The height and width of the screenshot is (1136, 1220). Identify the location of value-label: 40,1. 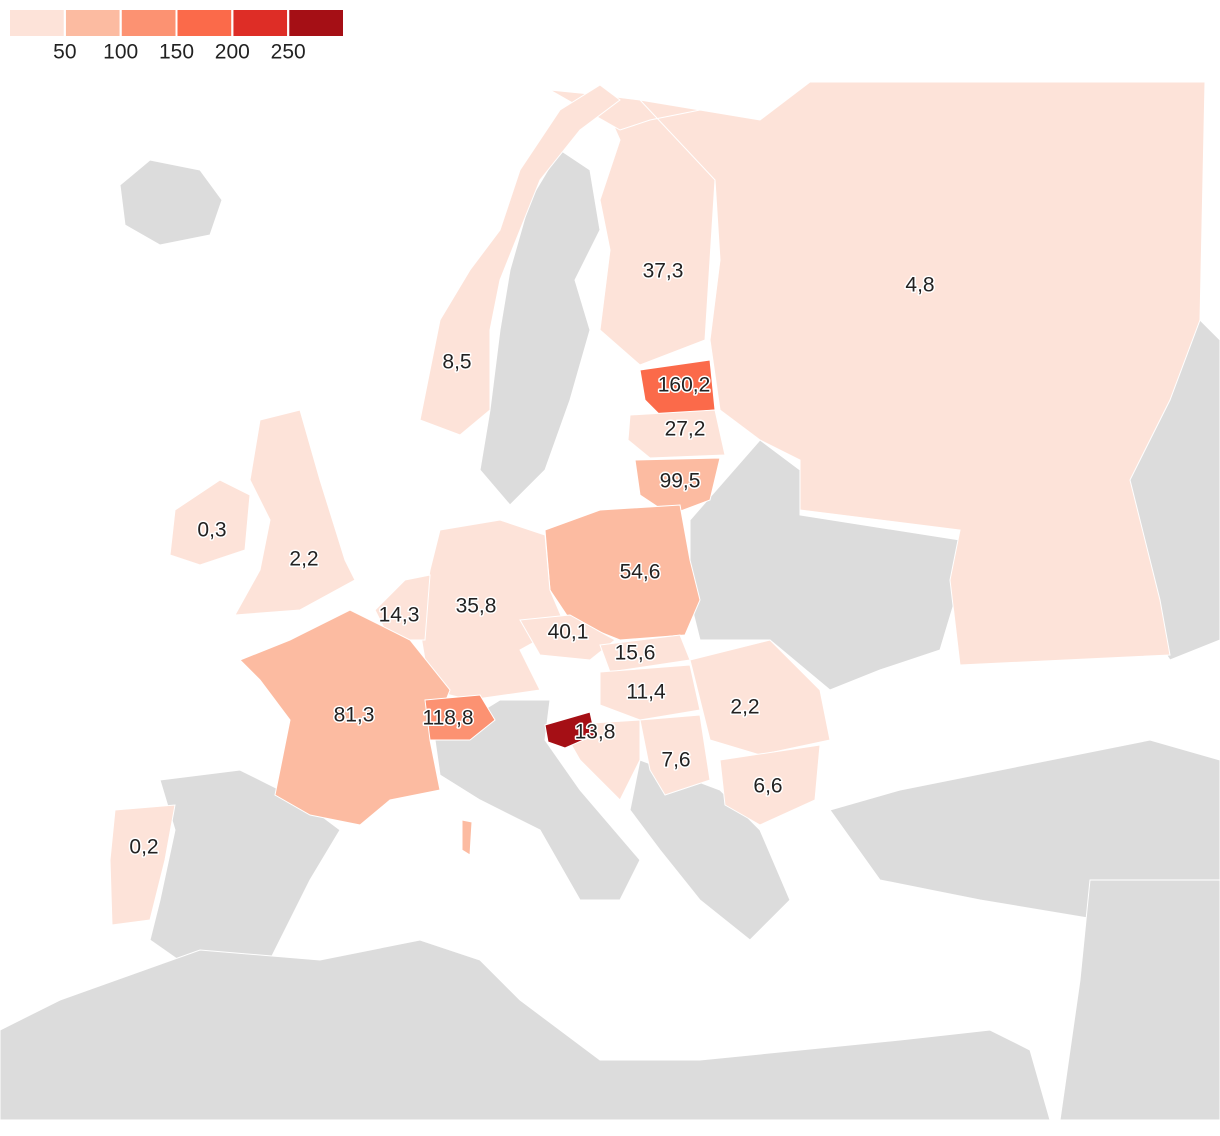
(568, 632).